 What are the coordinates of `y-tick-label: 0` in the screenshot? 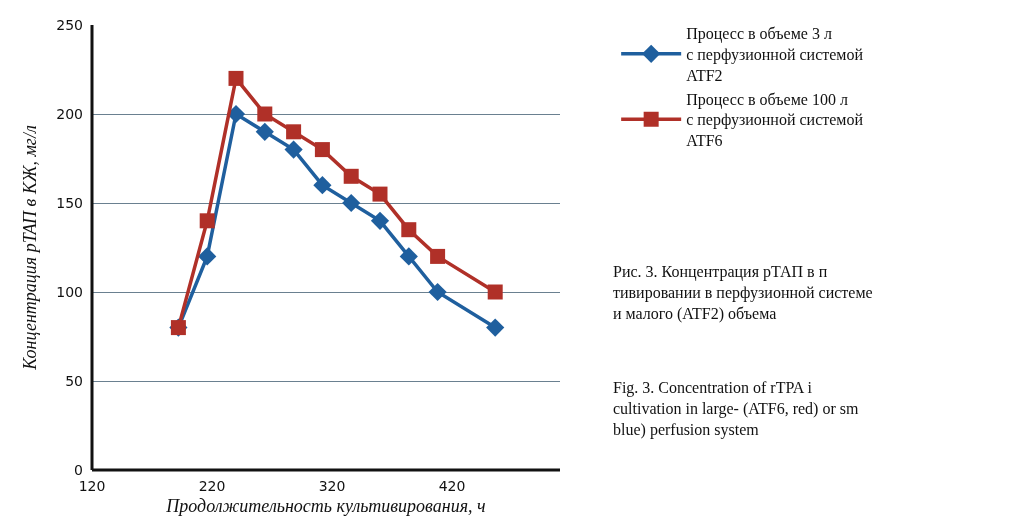 It's located at (78, 469).